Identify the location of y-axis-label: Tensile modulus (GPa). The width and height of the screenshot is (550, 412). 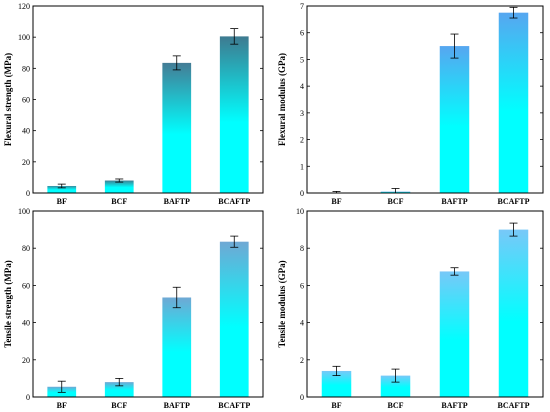
(282, 303).